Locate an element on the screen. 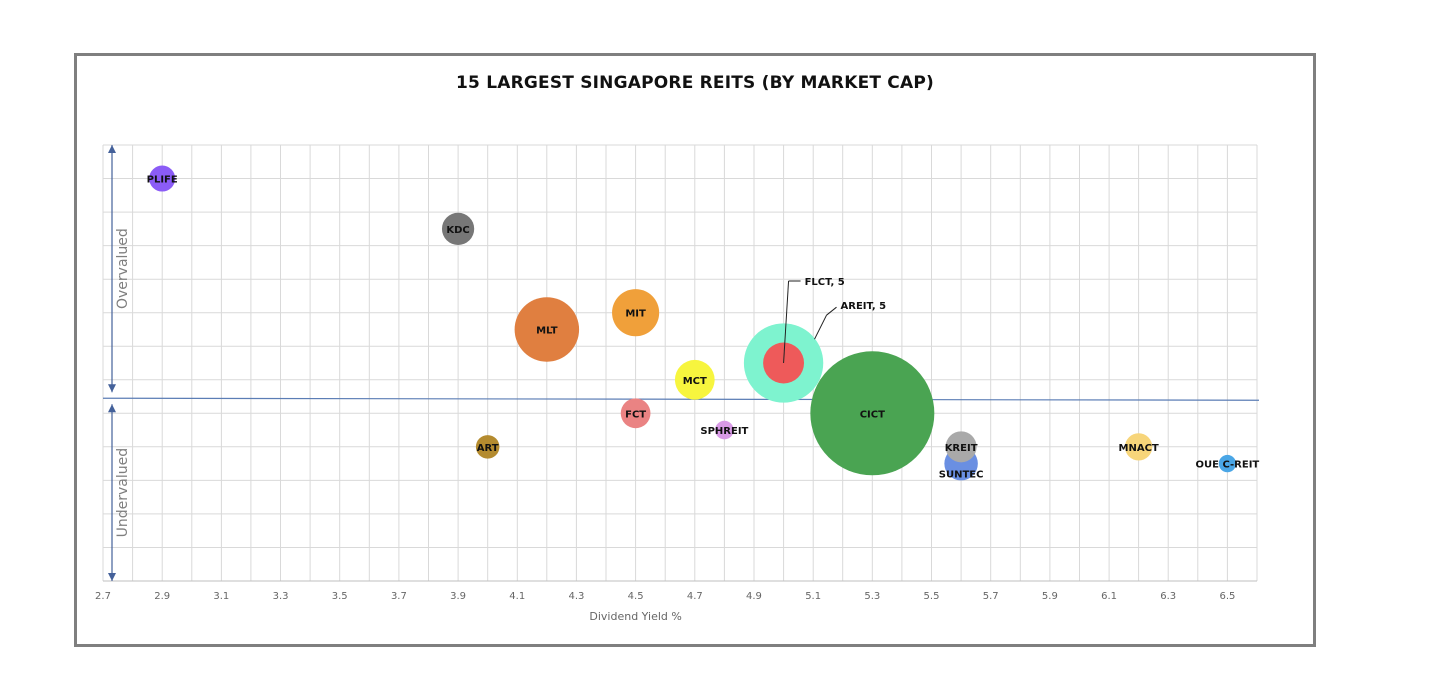 This screenshot has width=1439, height=696. x-tick-label: 6.5 is located at coordinates (1227, 596).